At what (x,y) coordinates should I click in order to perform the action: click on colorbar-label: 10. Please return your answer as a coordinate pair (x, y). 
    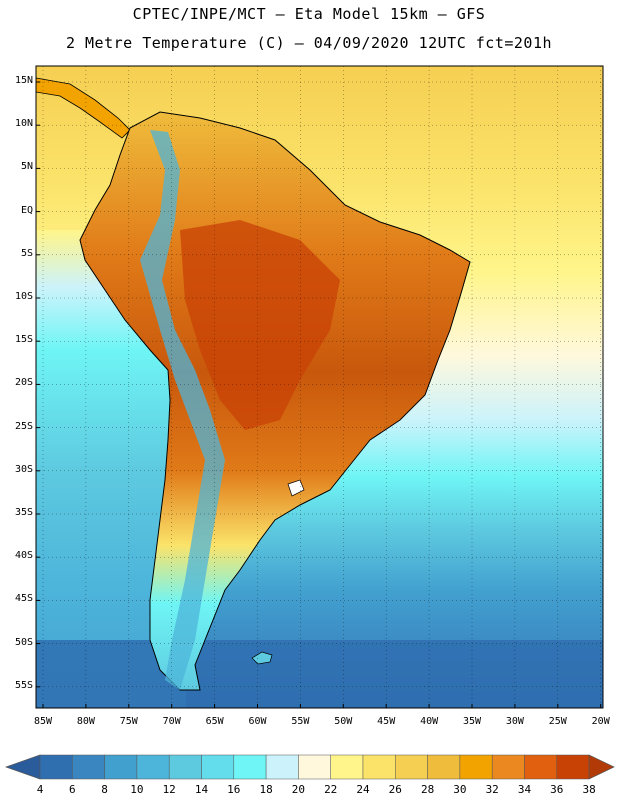
    Looking at the image, I should click on (137, 789).